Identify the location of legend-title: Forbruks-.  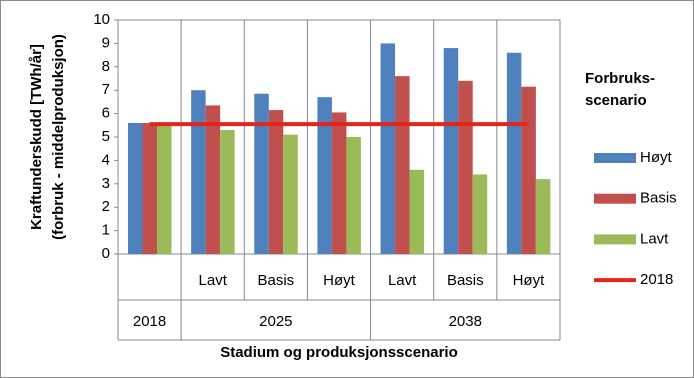
(620, 78).